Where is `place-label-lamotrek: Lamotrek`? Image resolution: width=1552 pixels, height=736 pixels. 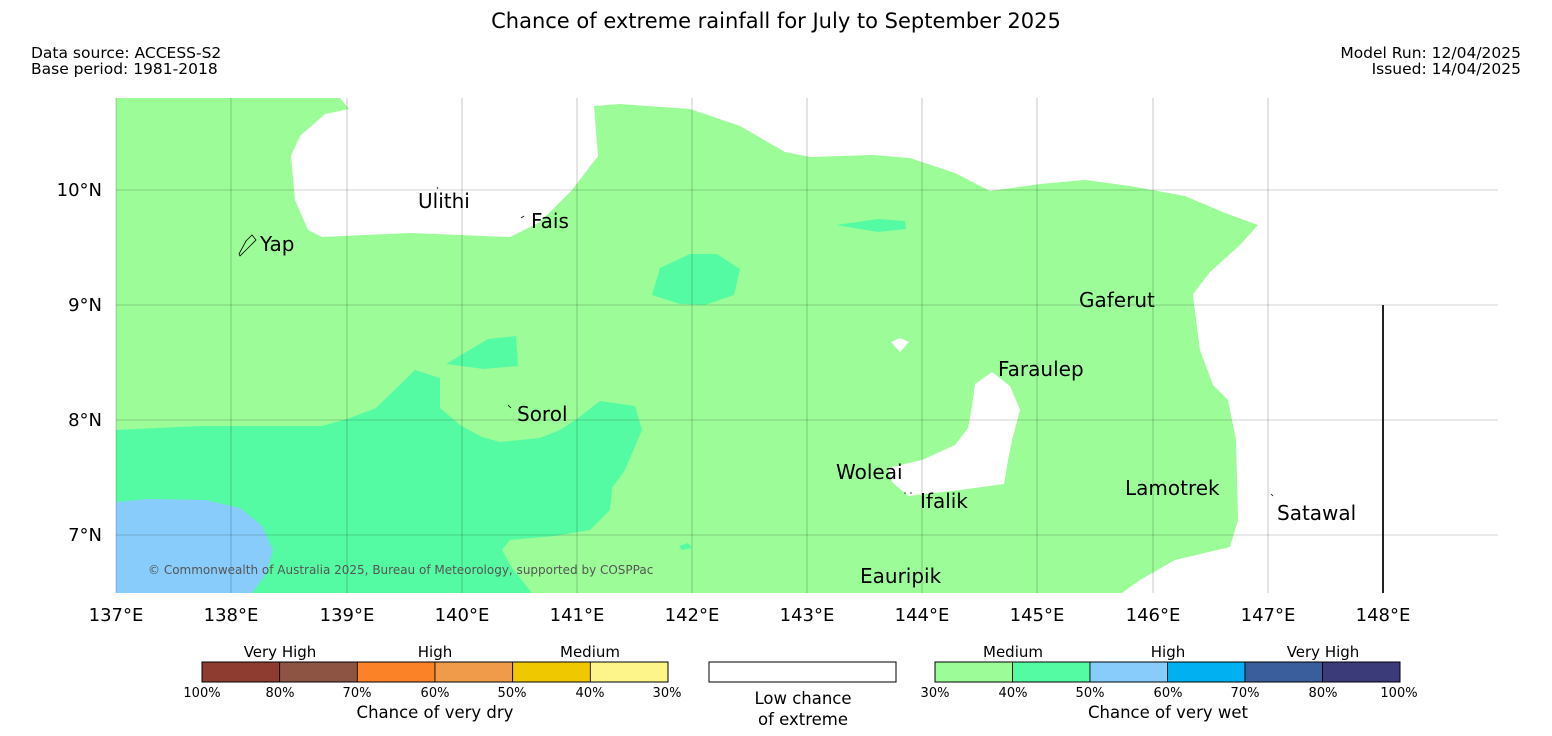
place-label-lamotrek: Lamotrek is located at coordinates (1172, 488).